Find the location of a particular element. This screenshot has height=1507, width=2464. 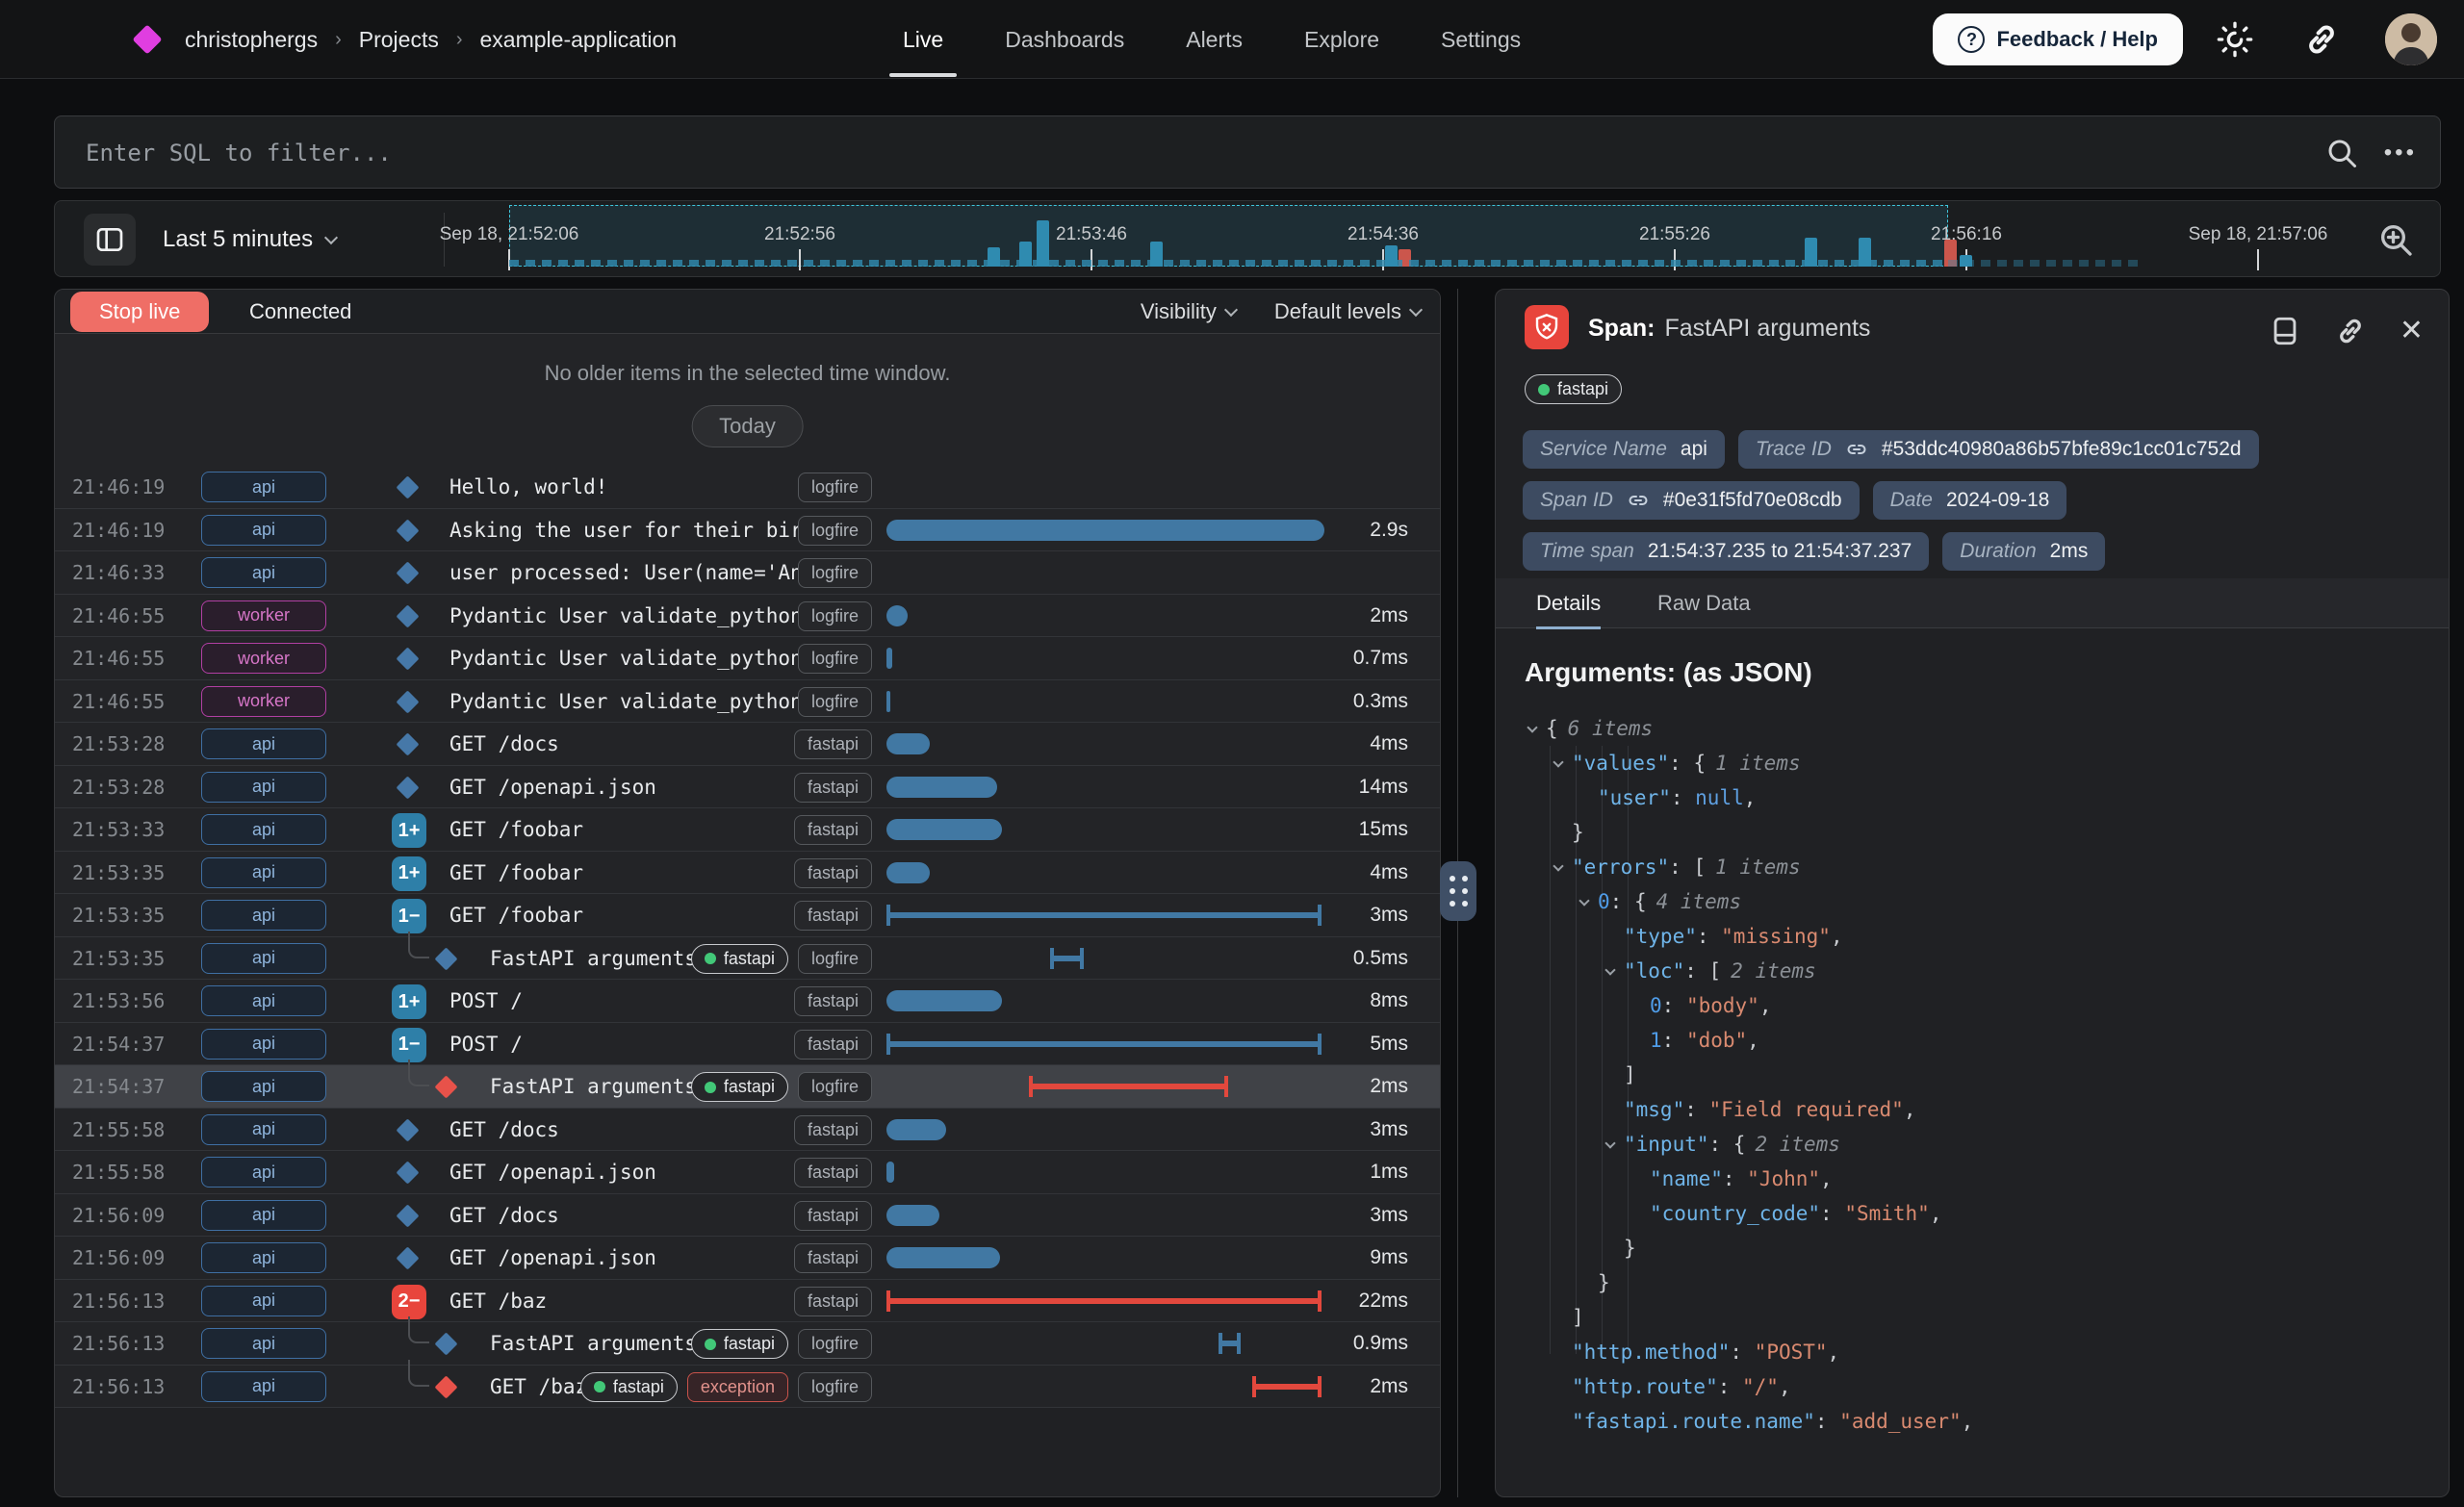

theme-toggle-icon is located at coordinates (2235, 39).